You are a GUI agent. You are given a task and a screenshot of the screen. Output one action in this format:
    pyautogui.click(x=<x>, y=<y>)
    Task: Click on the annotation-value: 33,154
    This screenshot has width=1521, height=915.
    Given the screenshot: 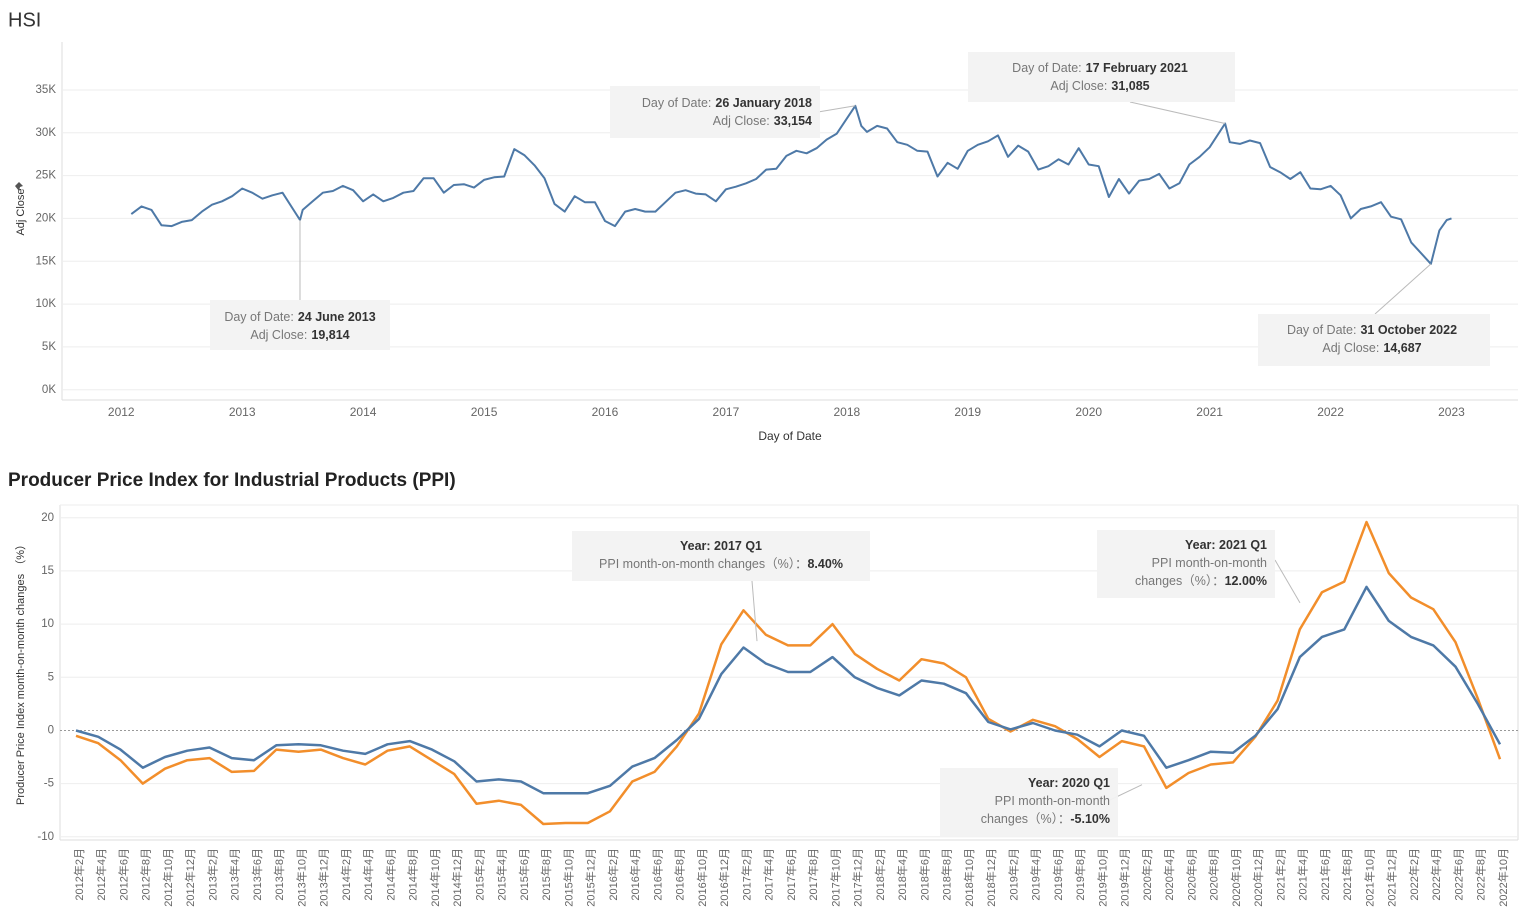 What is the action you would take?
    pyautogui.click(x=793, y=121)
    